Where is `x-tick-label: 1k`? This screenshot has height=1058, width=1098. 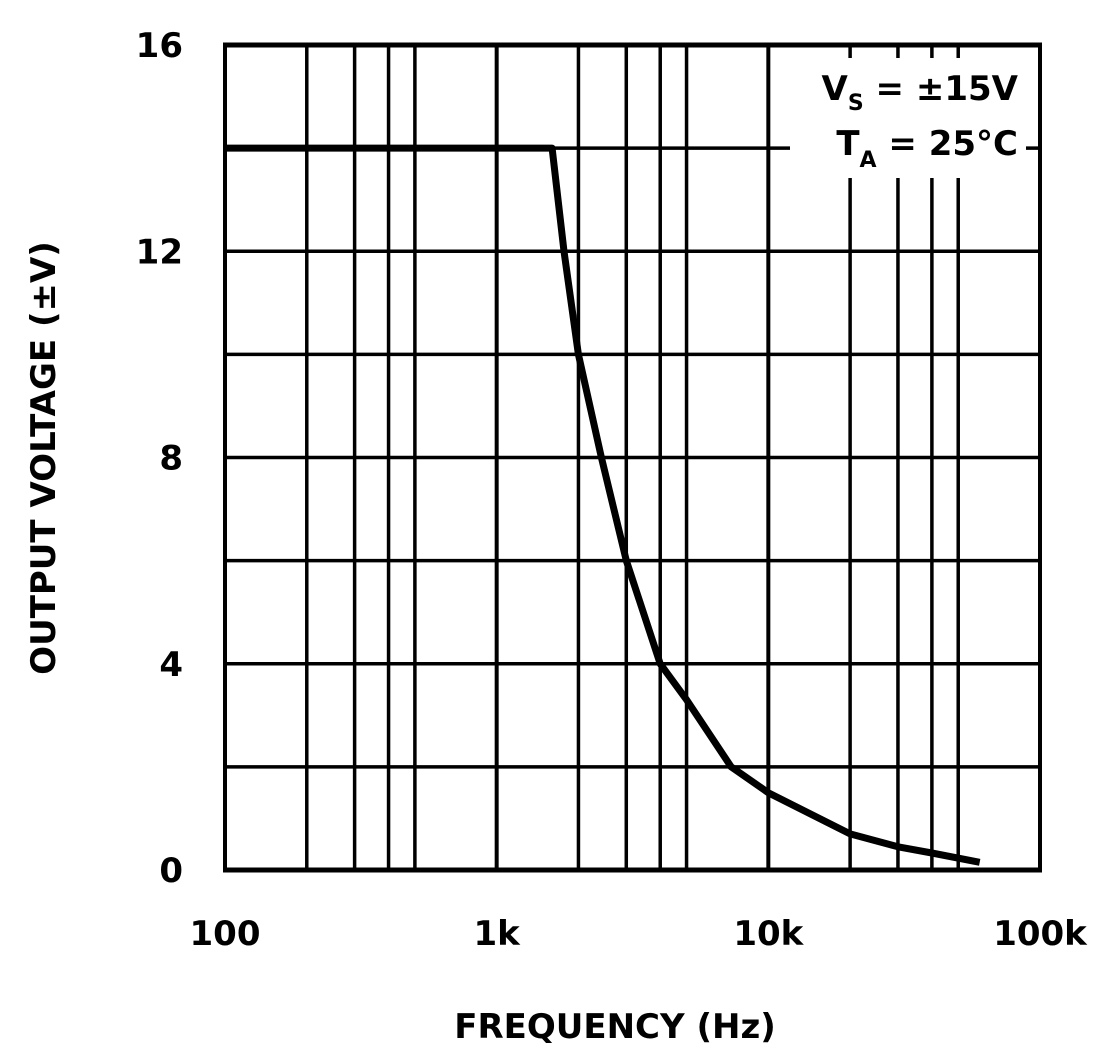 x-tick-label: 1k is located at coordinates (498, 934).